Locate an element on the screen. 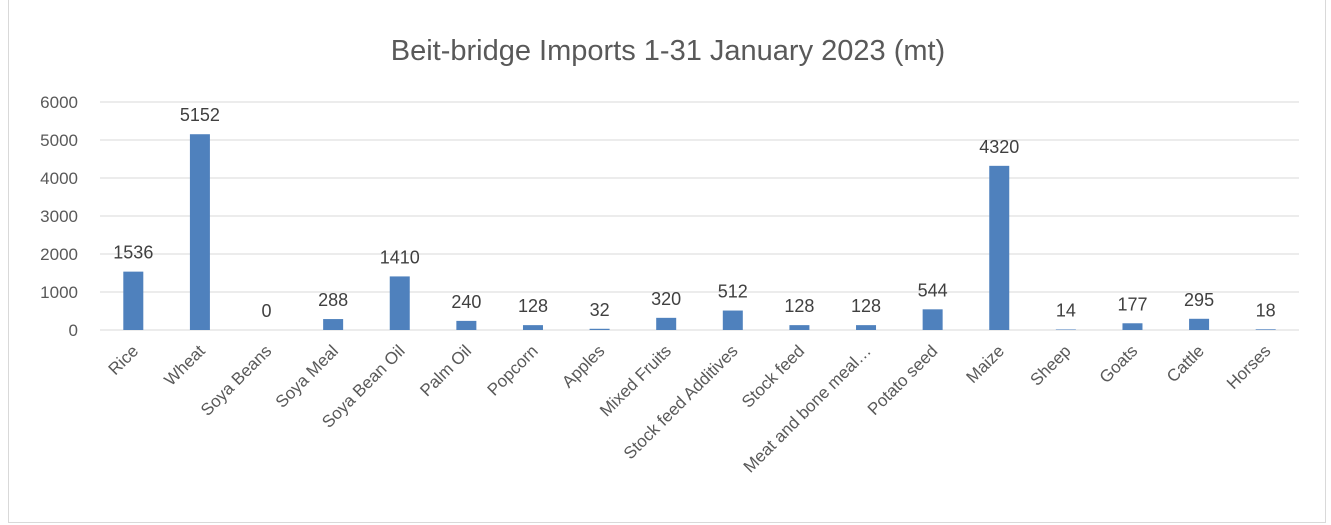  x-category-label: Rice is located at coordinates (123, 359).